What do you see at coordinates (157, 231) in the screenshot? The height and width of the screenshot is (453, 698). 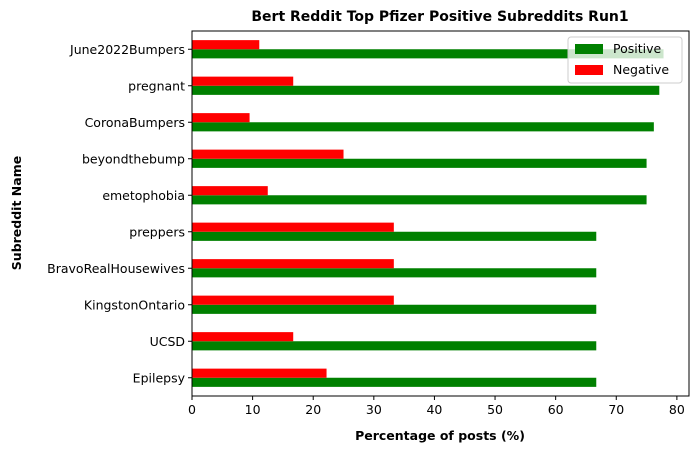 I see `y-tick-label: preppers` at bounding box center [157, 231].